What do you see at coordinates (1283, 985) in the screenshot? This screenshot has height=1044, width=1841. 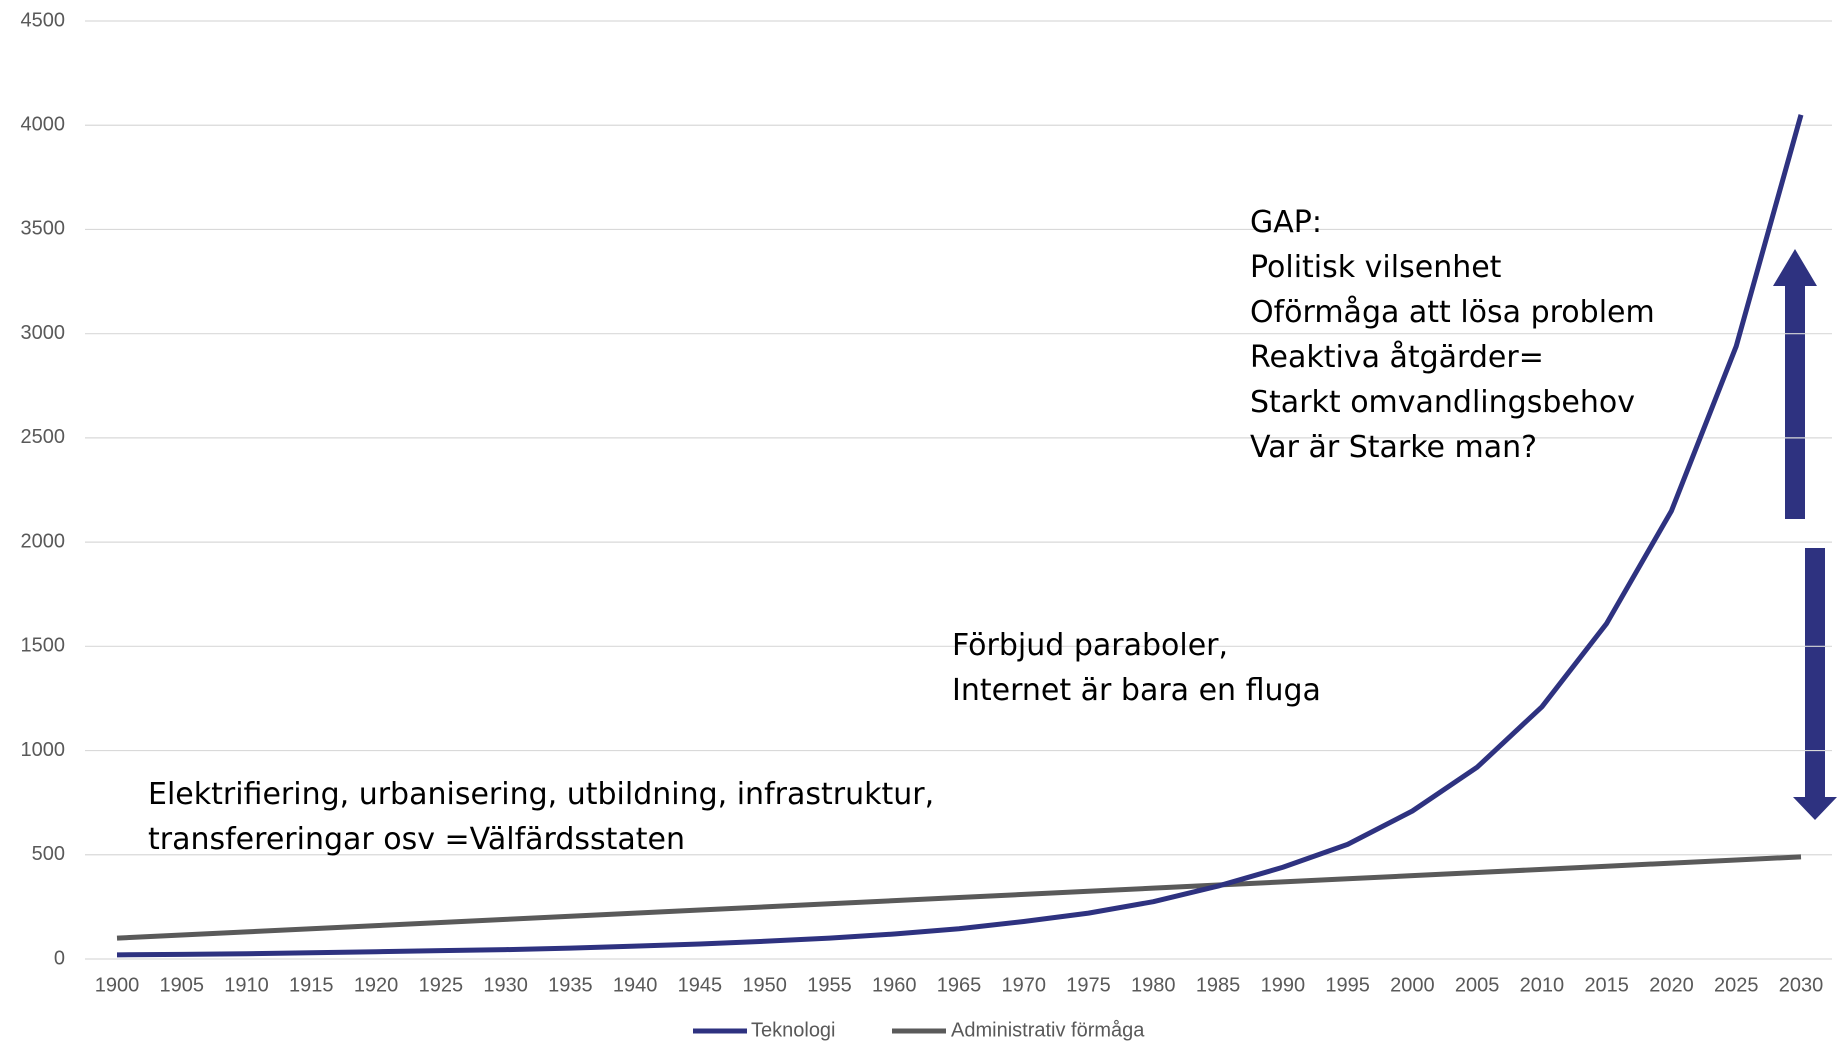 I see `x-tick-label: 1990` at bounding box center [1283, 985].